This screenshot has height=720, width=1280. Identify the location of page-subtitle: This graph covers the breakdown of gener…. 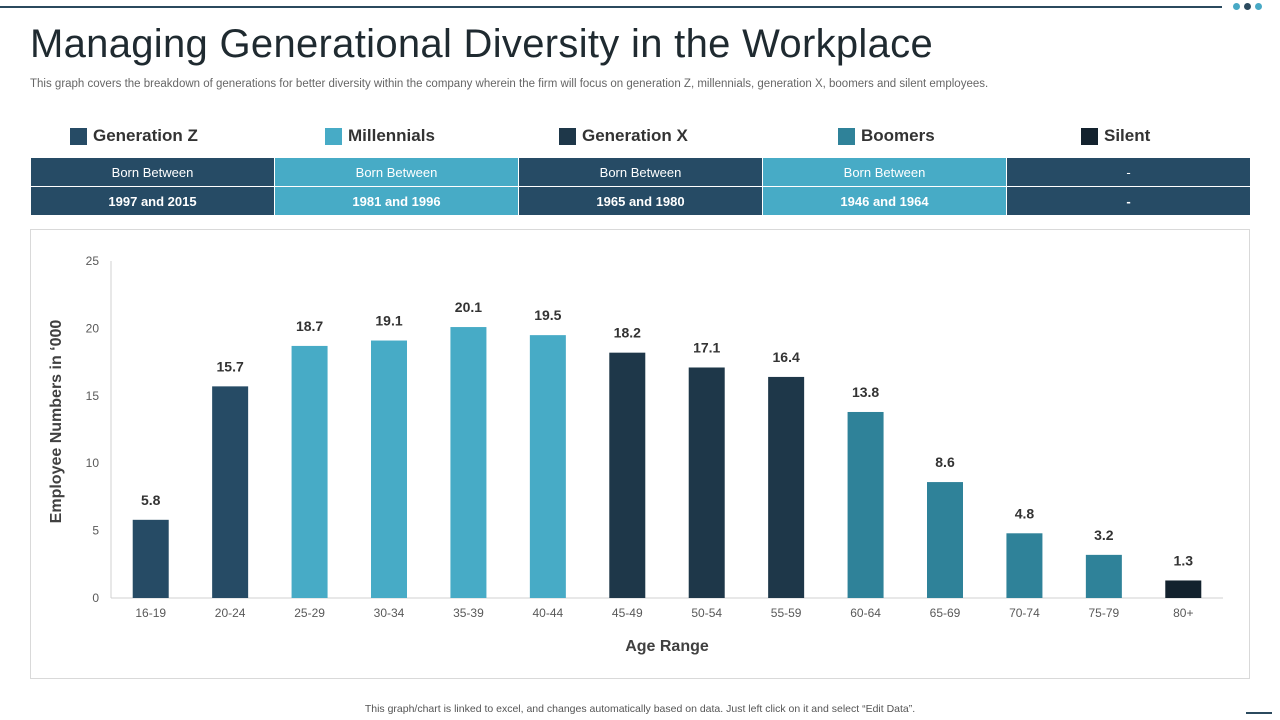
(509, 84).